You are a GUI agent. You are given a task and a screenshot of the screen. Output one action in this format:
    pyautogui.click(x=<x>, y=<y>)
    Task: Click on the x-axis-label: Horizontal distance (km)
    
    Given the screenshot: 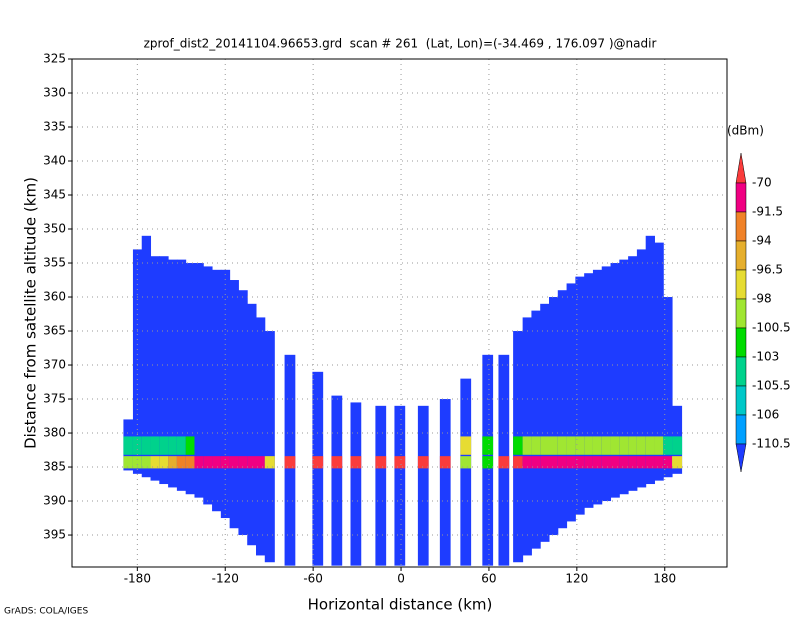 What is the action you would take?
    pyautogui.click(x=400, y=605)
    